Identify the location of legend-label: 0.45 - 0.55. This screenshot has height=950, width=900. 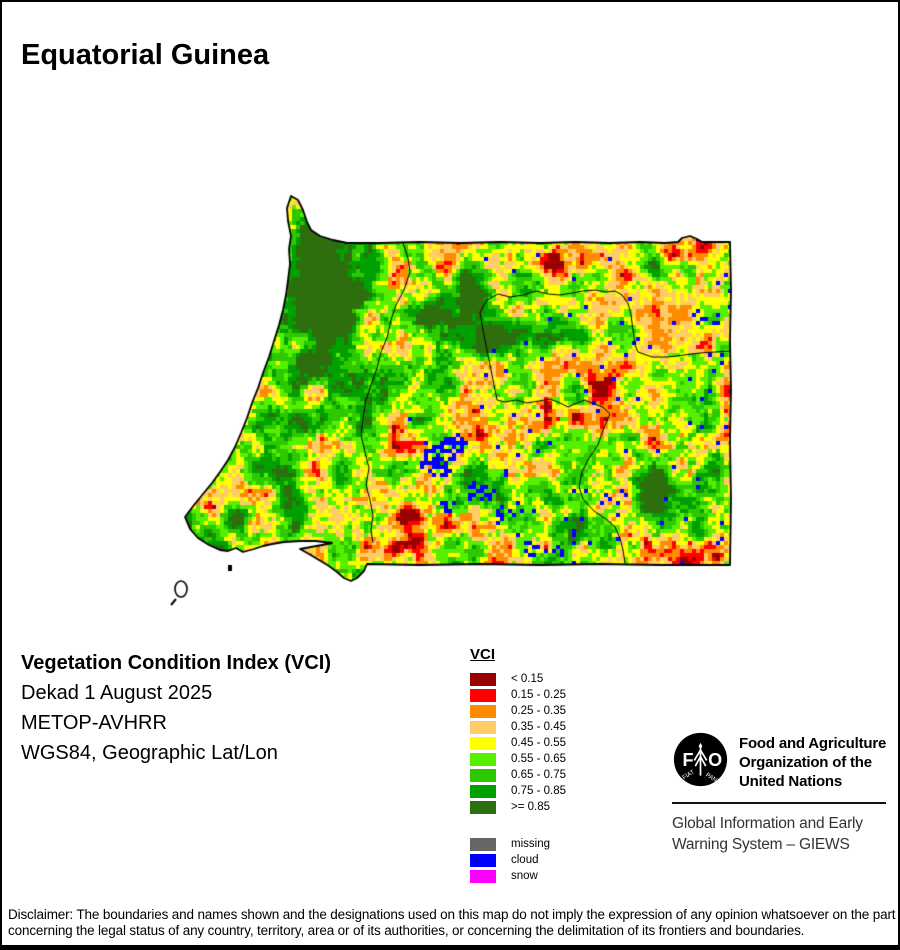
(538, 743).